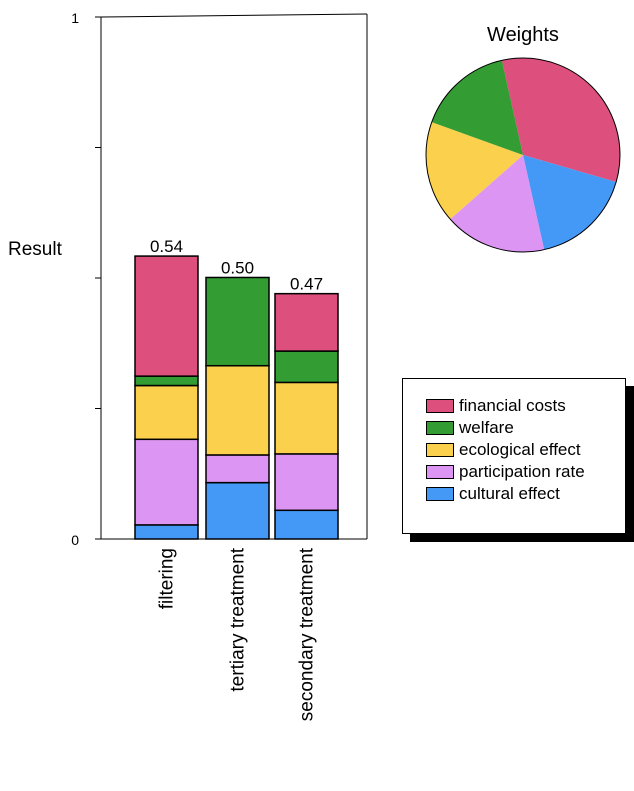  I want to click on pie-slice-financial-costs, so click(560, 120).